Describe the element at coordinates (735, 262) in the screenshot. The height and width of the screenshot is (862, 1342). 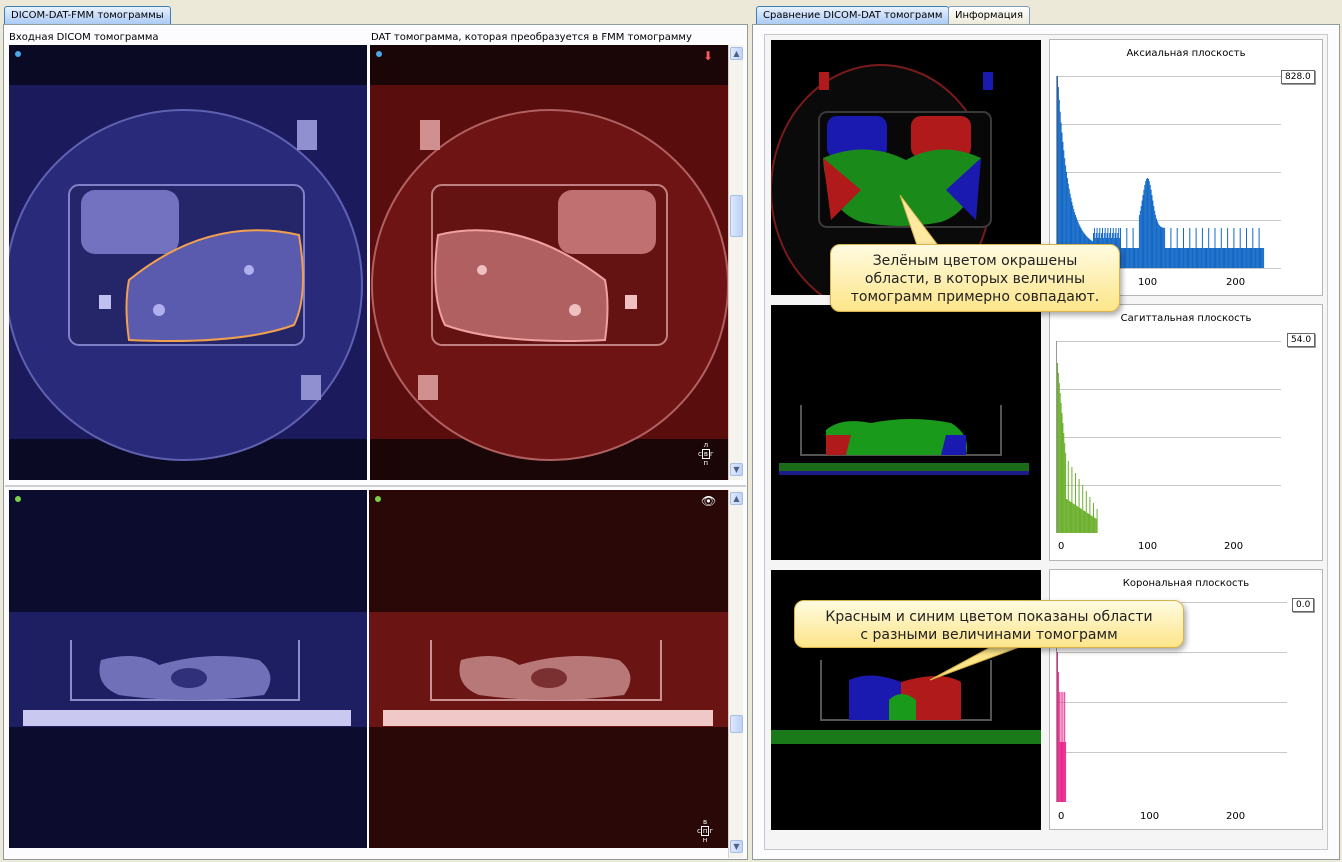
I see `top-view-scrollbar: ▲ ▼` at that location.